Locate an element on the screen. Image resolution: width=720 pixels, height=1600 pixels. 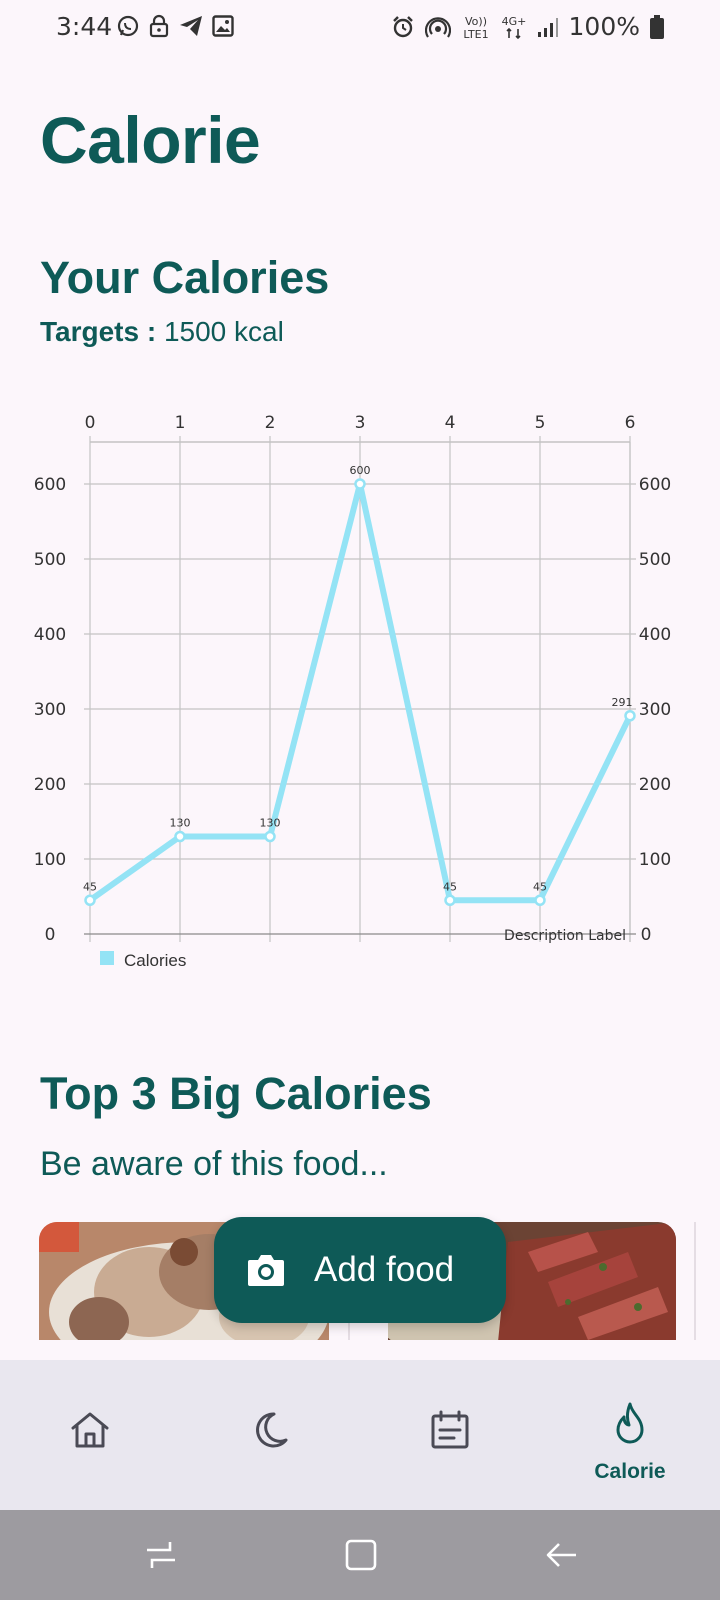
x-tick-label: 3 is located at coordinates (360, 423).